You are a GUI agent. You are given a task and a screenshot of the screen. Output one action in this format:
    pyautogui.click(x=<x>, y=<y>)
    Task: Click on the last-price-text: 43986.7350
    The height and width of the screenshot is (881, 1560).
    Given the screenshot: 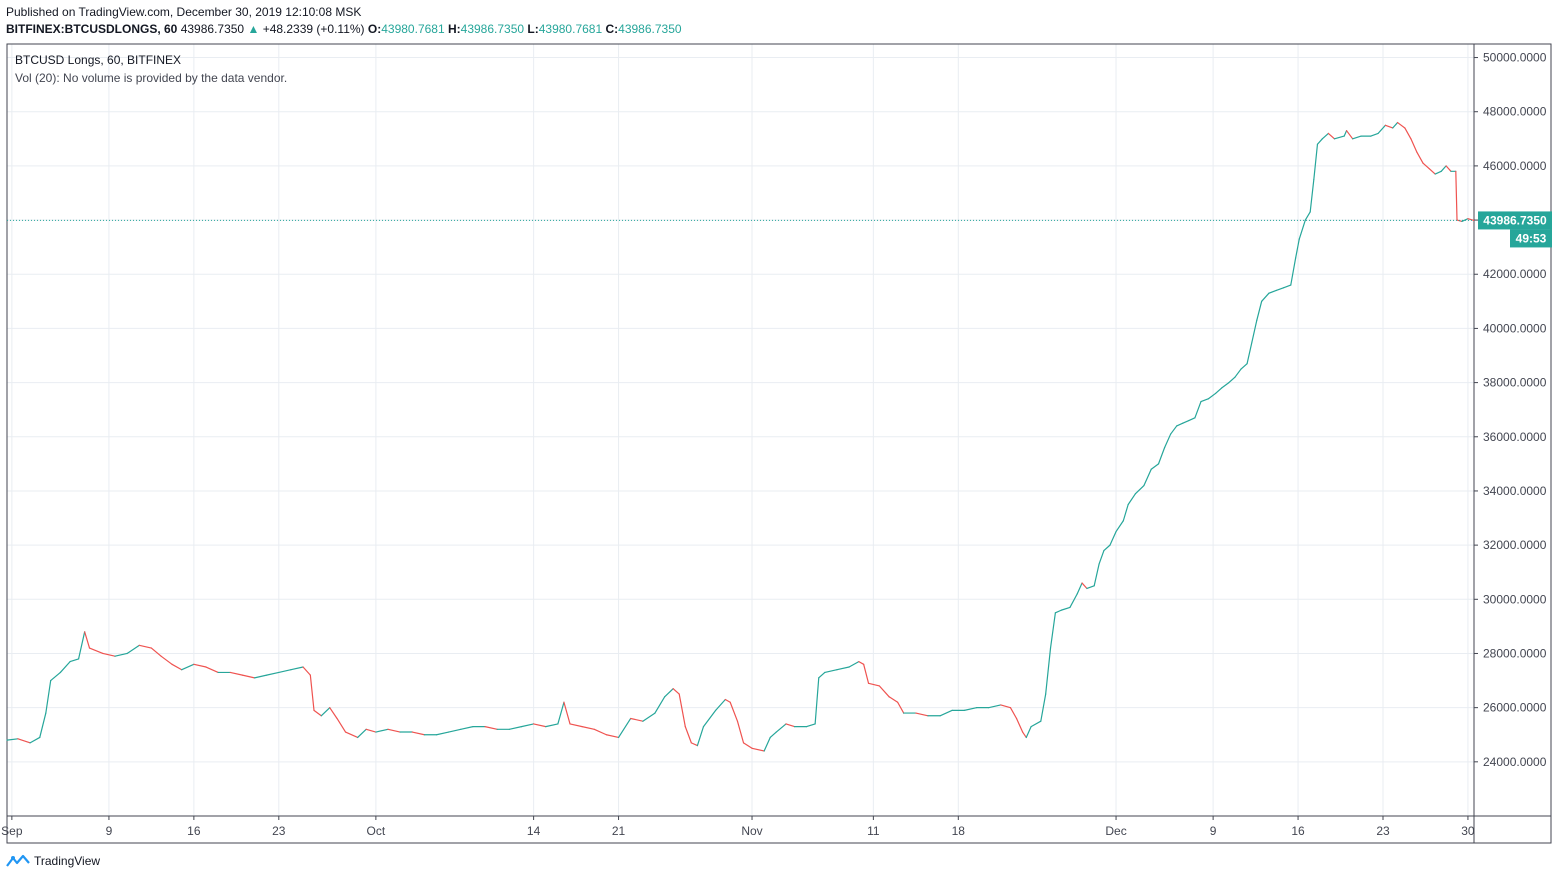 What is the action you would take?
    pyautogui.click(x=1515, y=220)
    